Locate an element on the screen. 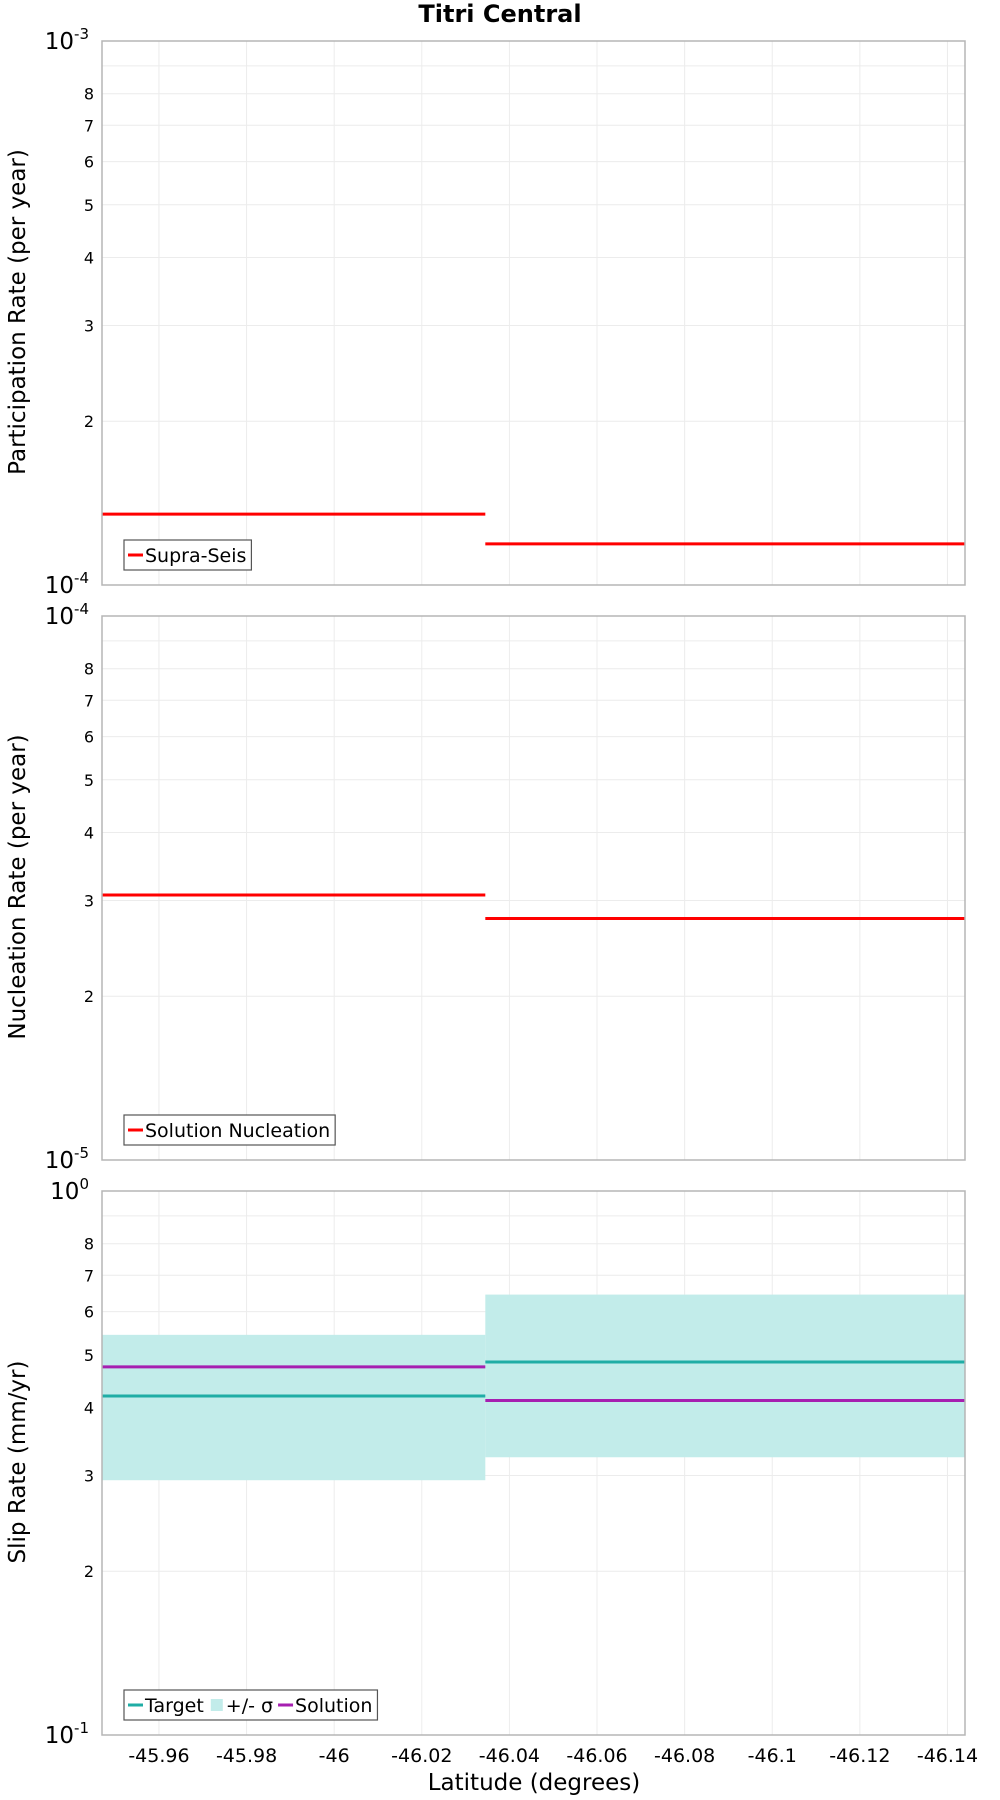 The image size is (1000, 1800). legend-item: Target is located at coordinates (166, 1706).